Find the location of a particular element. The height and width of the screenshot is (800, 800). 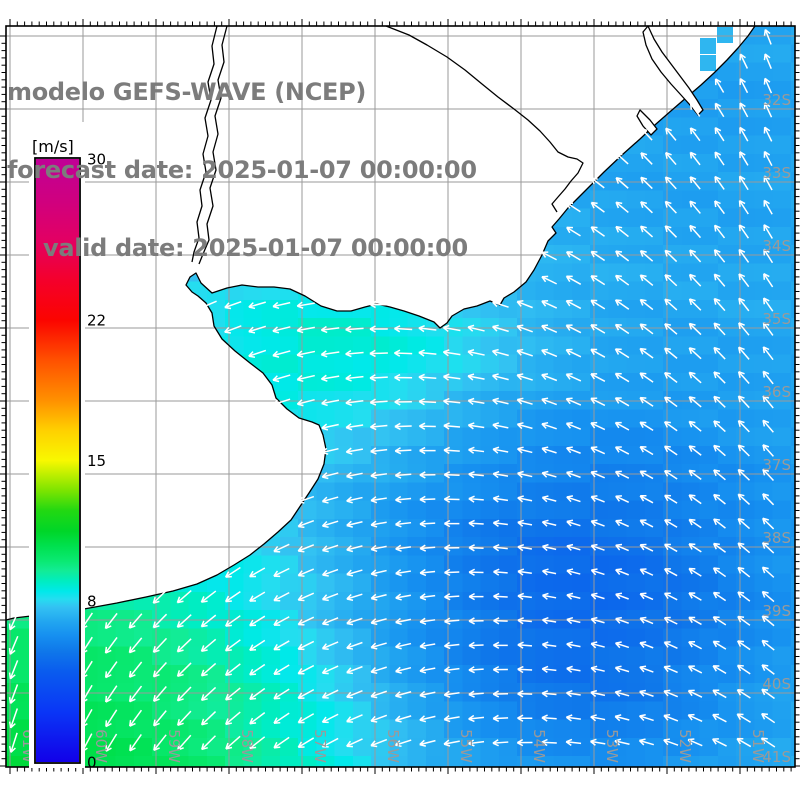

colorbar-unit-label: [m/s] is located at coordinates (53, 146).